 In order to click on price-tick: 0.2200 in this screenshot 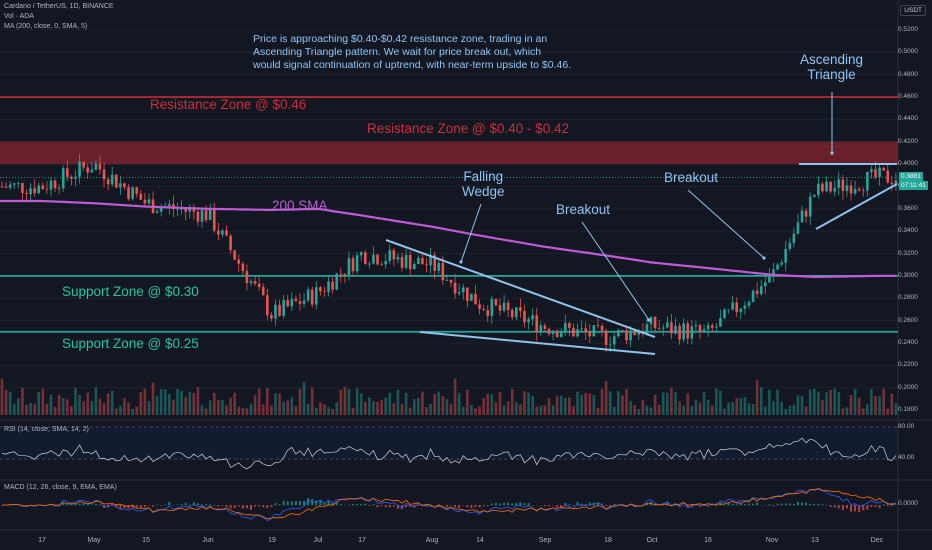, I will do `click(908, 365)`.